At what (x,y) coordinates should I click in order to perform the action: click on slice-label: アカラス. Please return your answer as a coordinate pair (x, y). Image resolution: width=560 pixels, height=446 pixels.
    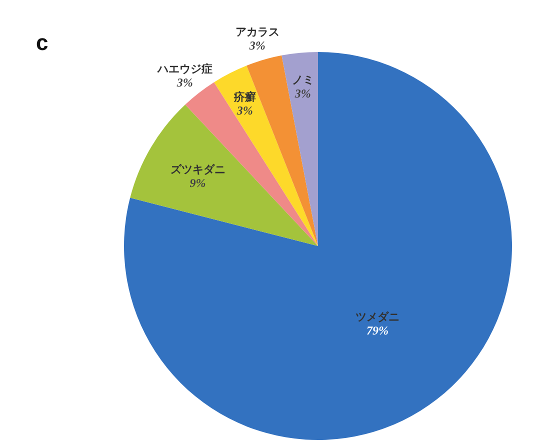
    Looking at the image, I should click on (257, 31).